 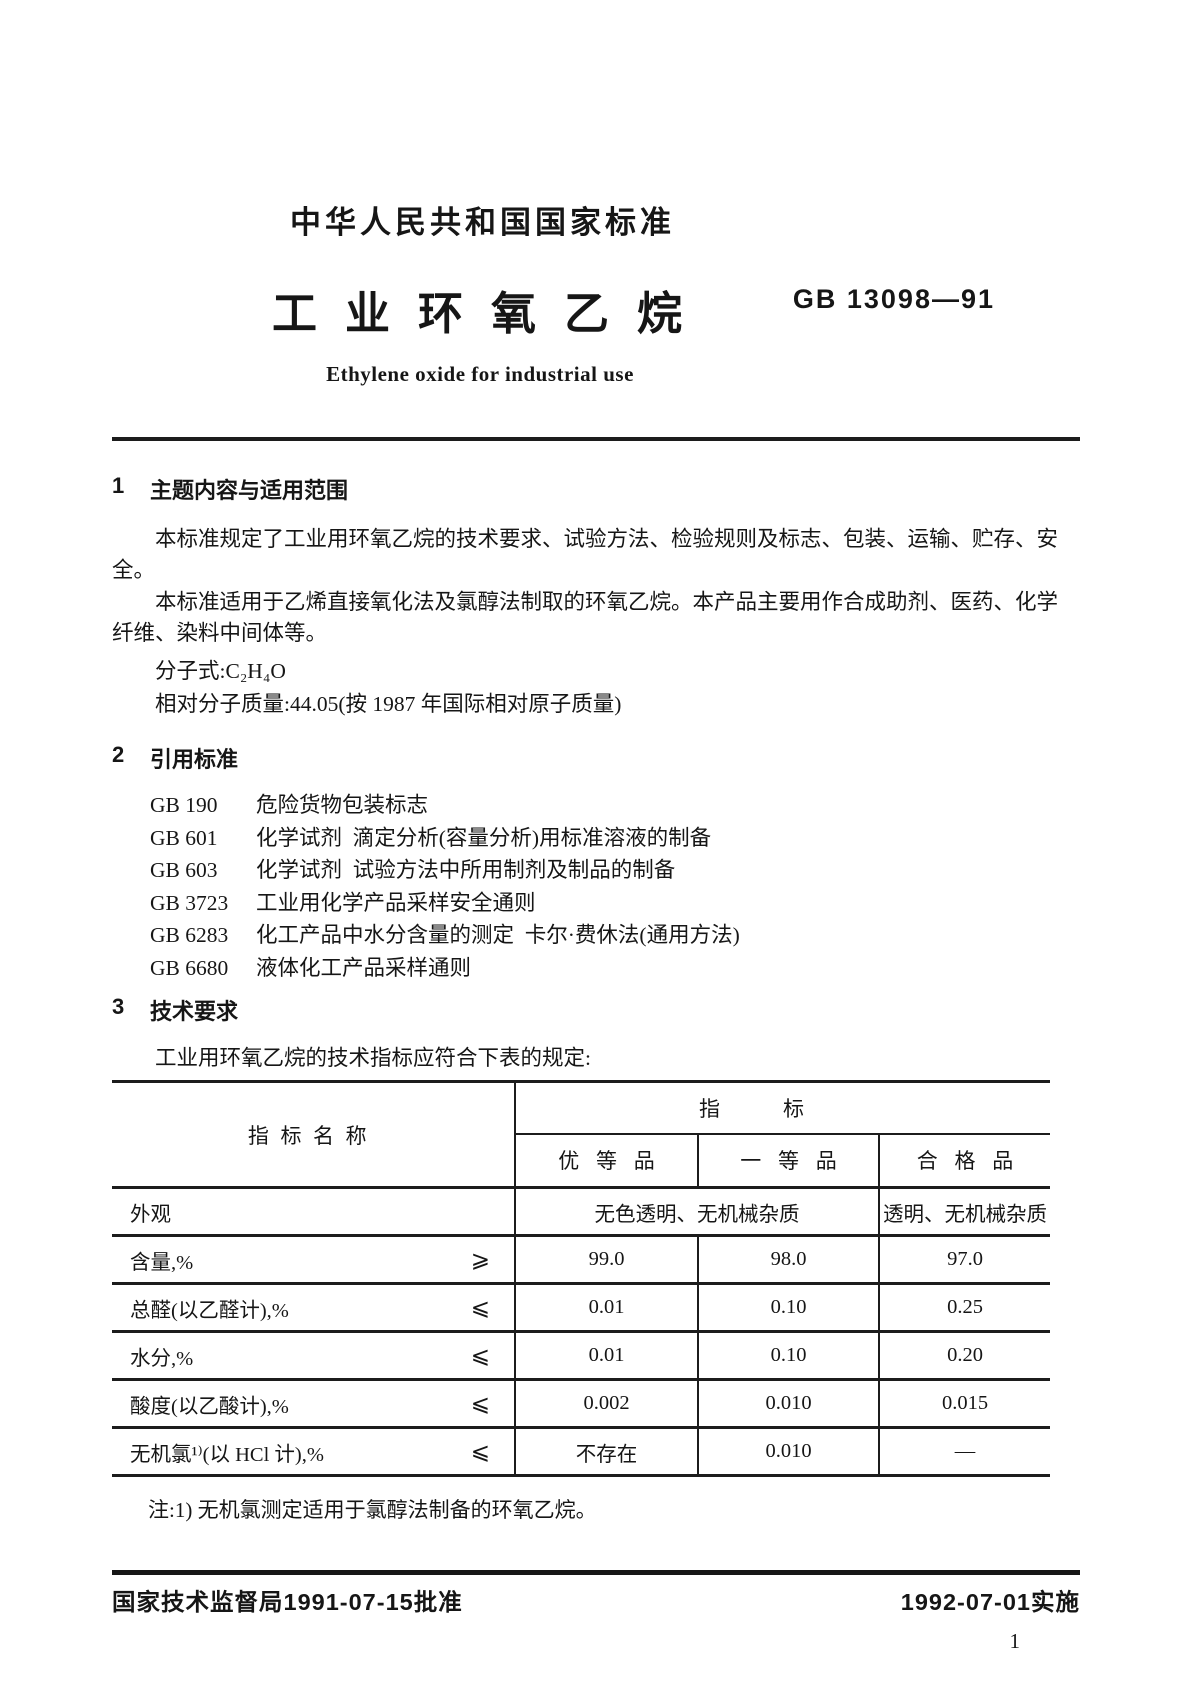 I want to click on section-2-title: 引用标准, so click(x=194, y=759).